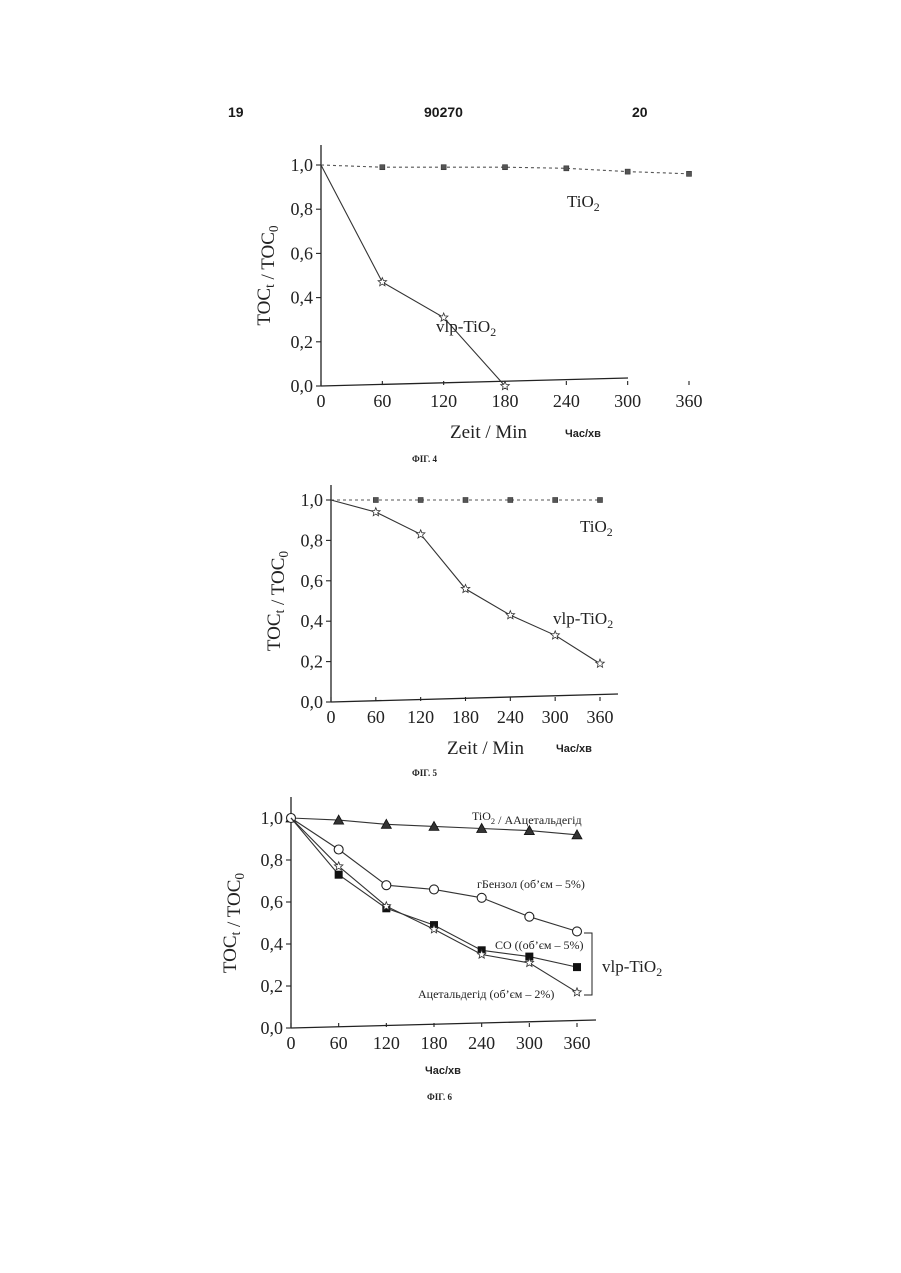 This screenshot has height=1273, width=901. I want to click on figure-caption: ФІГ. 6, so click(439, 1097).